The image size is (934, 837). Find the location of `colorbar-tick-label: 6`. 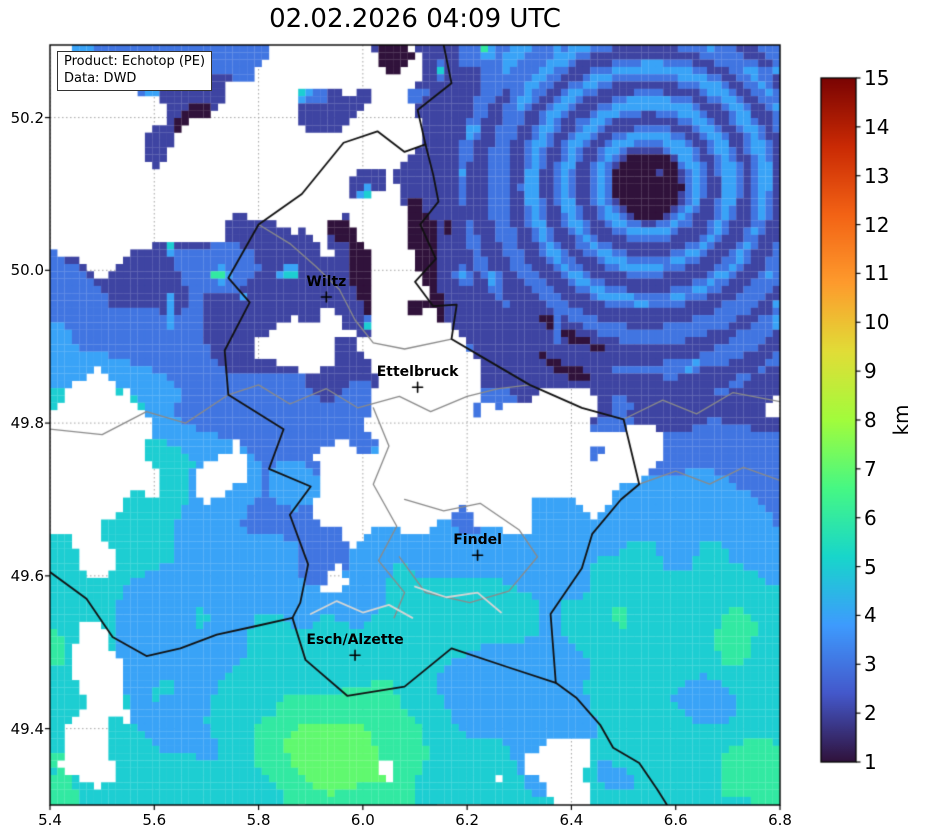

colorbar-tick-label: 6 is located at coordinates (870, 517).